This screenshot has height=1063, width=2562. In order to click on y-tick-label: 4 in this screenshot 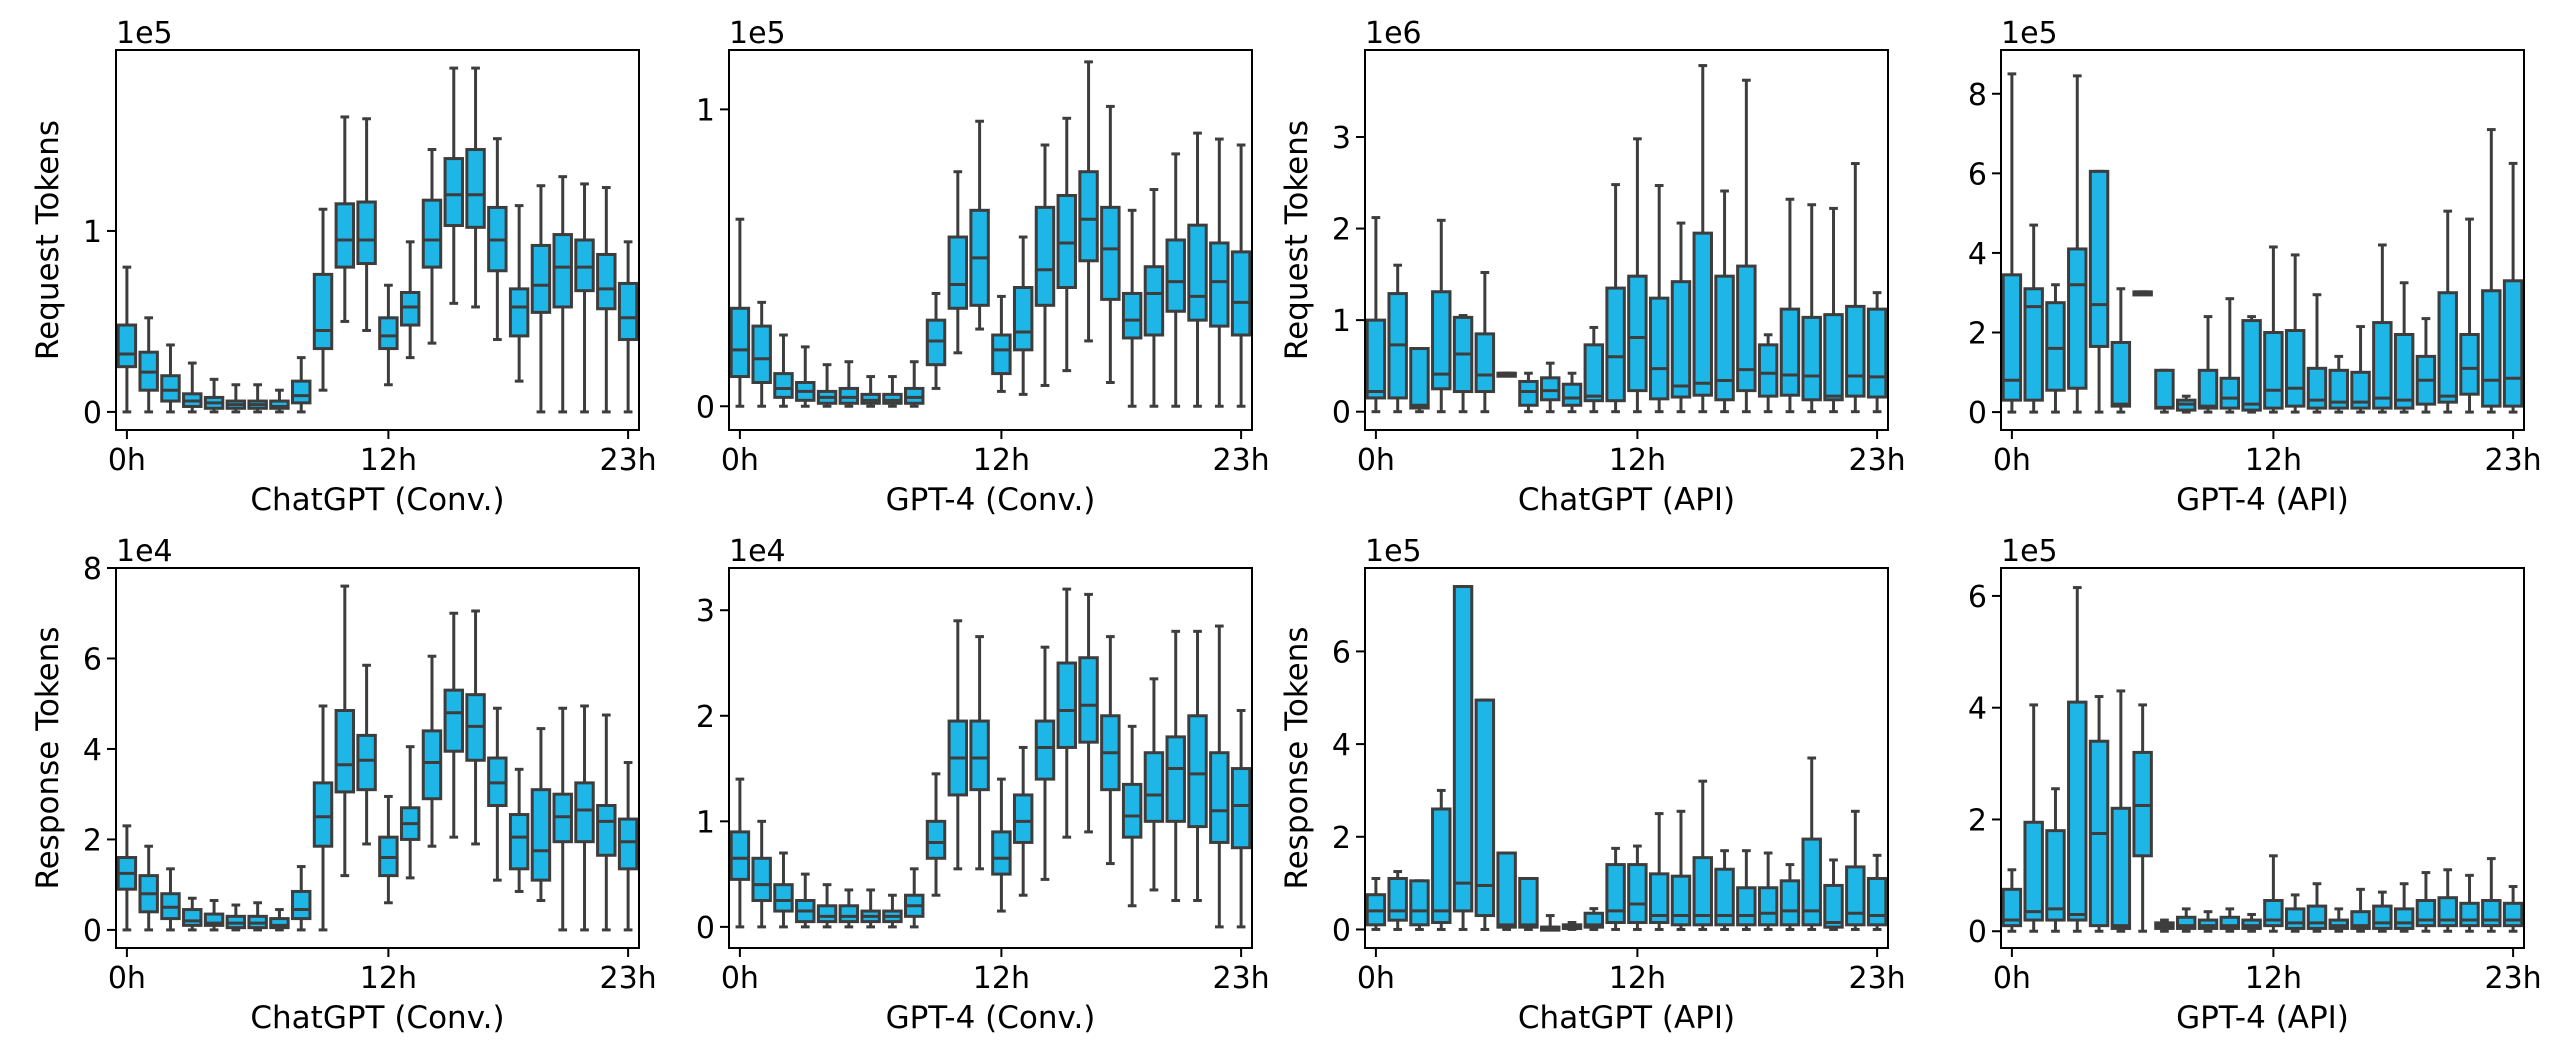, I will do `click(92, 750)`.